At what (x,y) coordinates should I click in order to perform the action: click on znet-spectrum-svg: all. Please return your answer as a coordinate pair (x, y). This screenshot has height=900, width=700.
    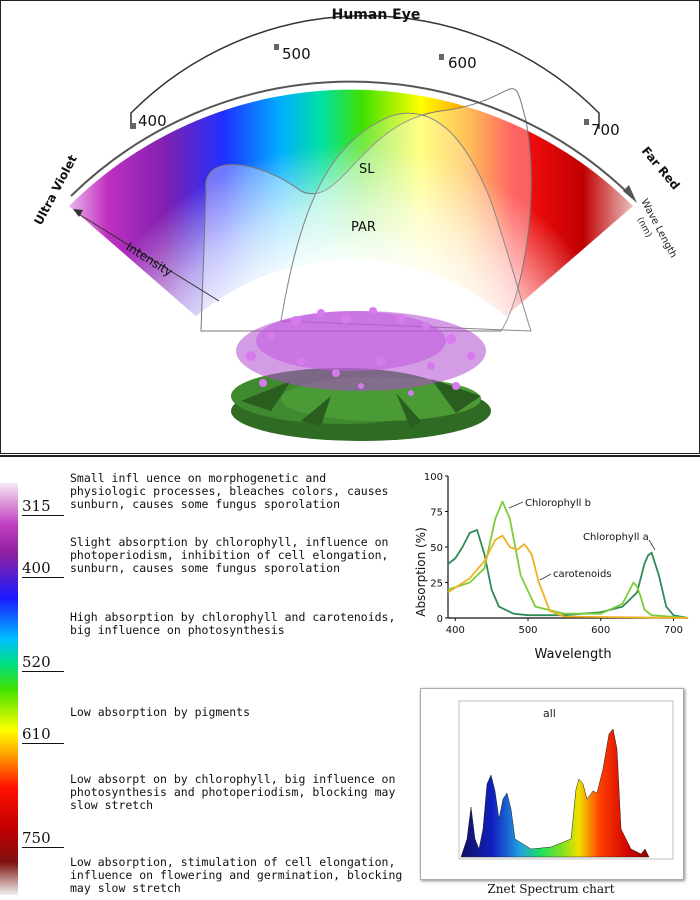
    Looking at the image, I should click on (566, 780).